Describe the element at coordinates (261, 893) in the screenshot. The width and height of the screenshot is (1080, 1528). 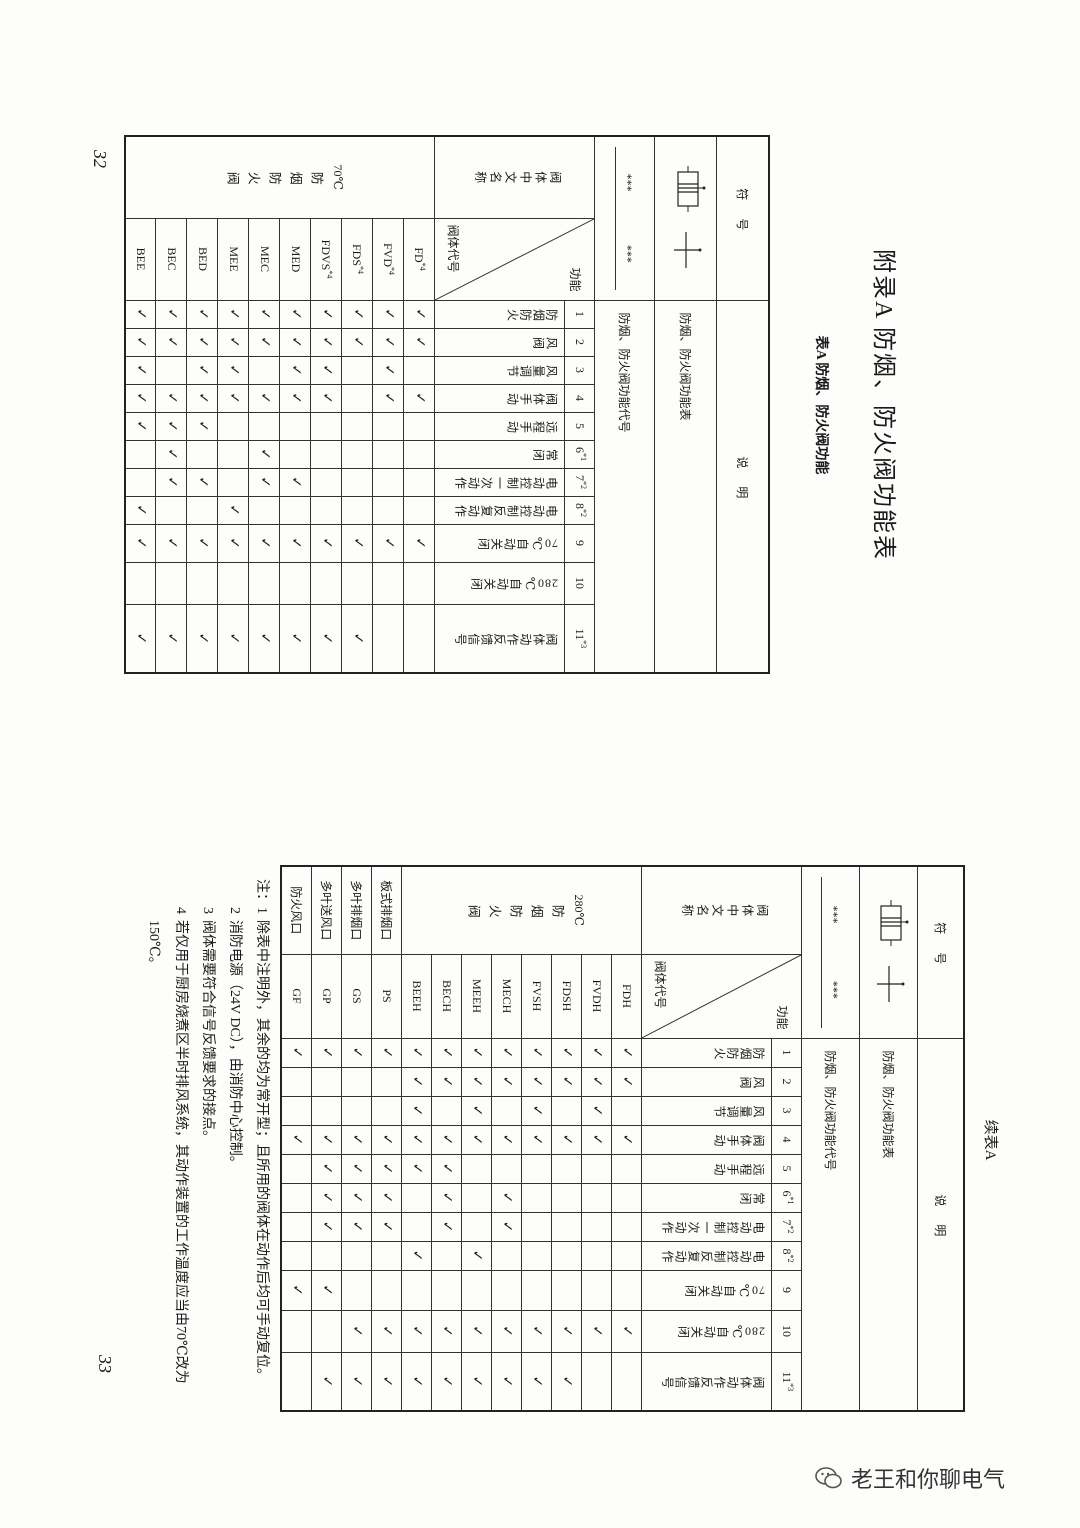
I see `notes-prefix: 注：` at that location.